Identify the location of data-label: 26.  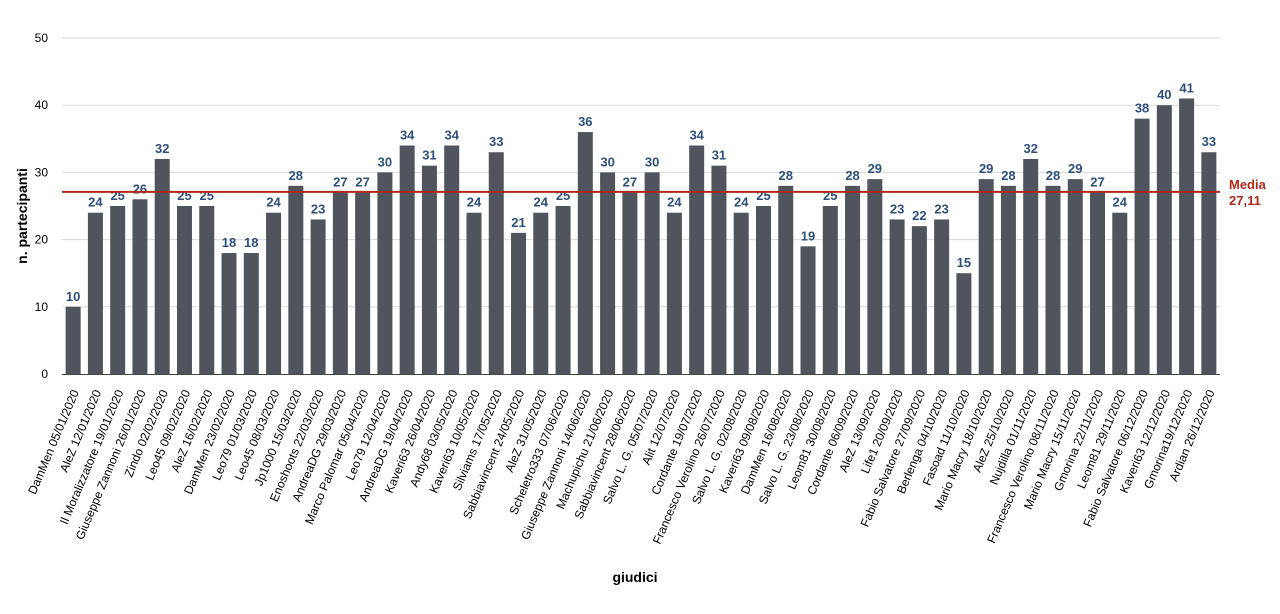
(140, 188).